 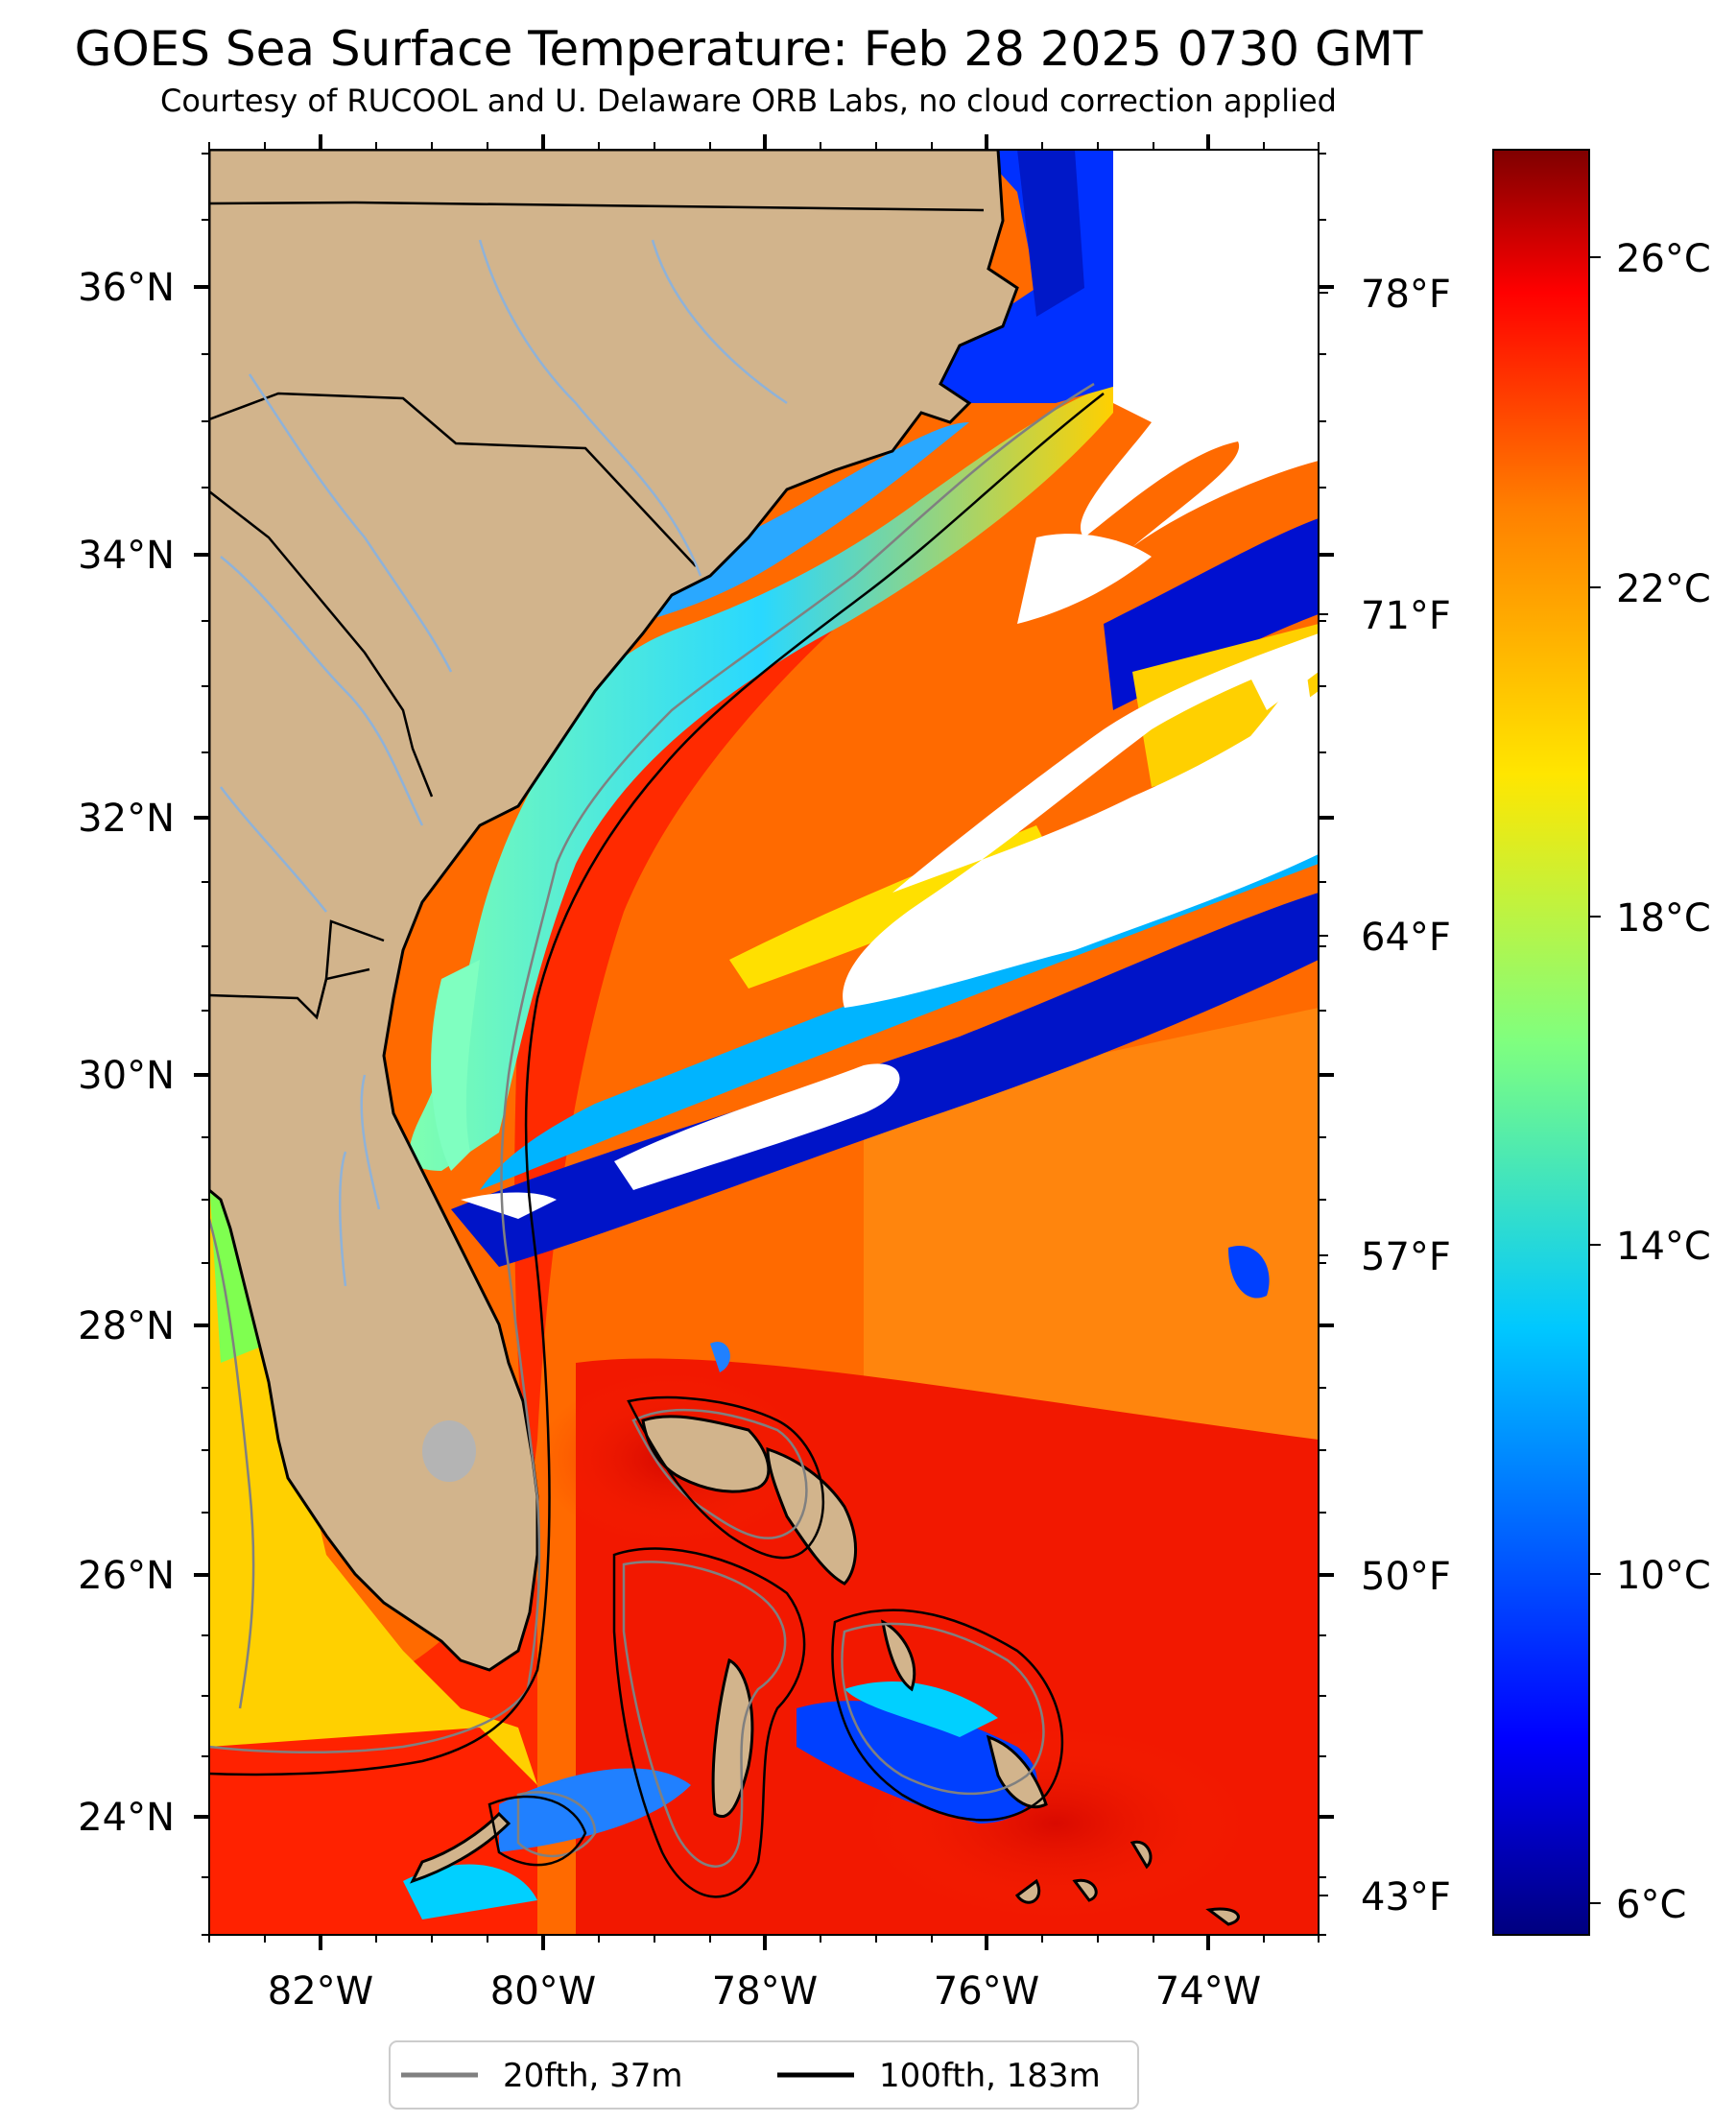 What do you see at coordinates (764, 2075) in the screenshot?
I see `legend: 20fth, 37m 100fth, 183m` at bounding box center [764, 2075].